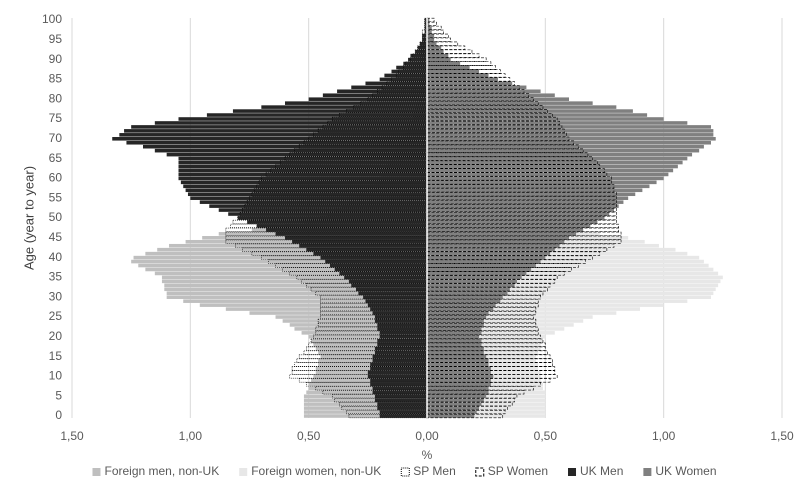 The image size is (809, 495). What do you see at coordinates (56, 197) in the screenshot?
I see `y-tick-label: 55` at bounding box center [56, 197].